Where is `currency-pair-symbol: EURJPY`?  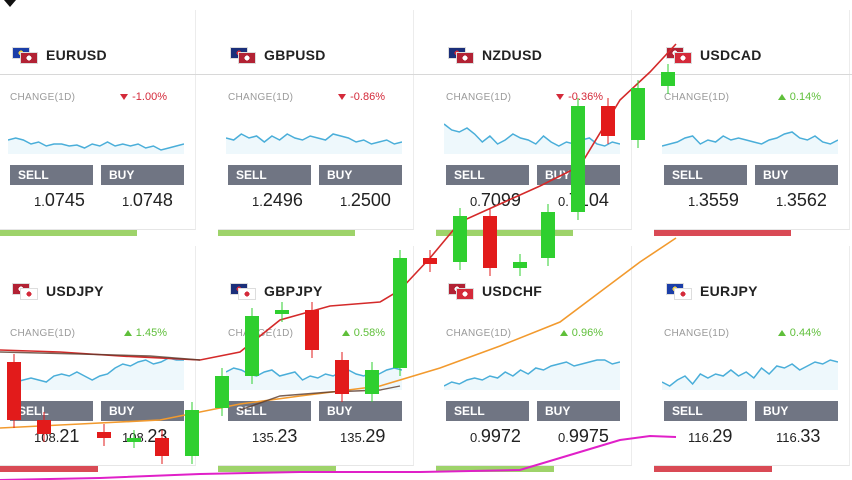 currency-pair-symbol: EURJPY is located at coordinates (729, 291).